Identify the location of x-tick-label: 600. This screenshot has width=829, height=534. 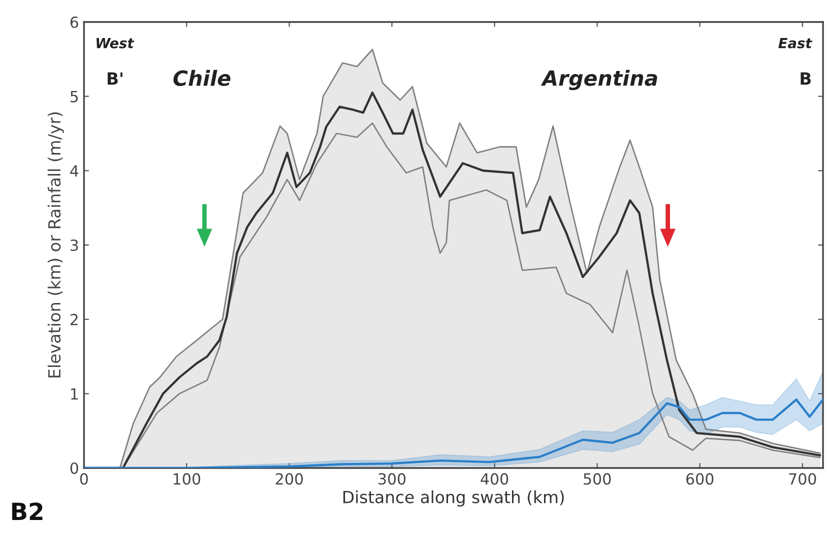
(700, 479).